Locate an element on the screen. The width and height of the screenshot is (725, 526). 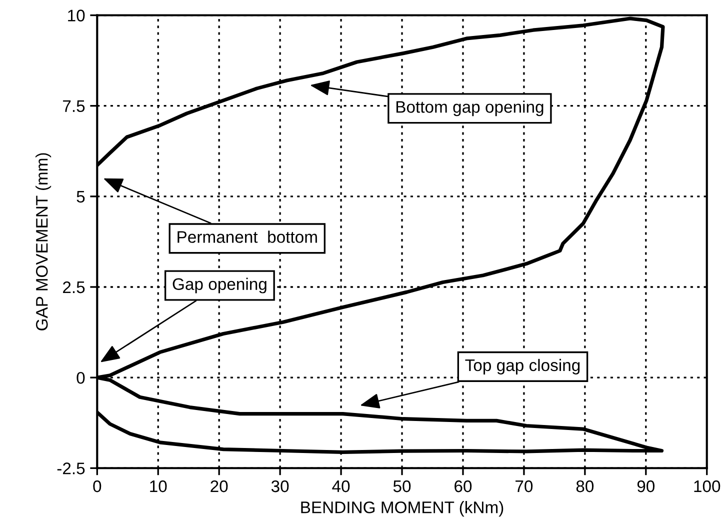
annotation: Bottom gap opening is located at coordinates (470, 108).